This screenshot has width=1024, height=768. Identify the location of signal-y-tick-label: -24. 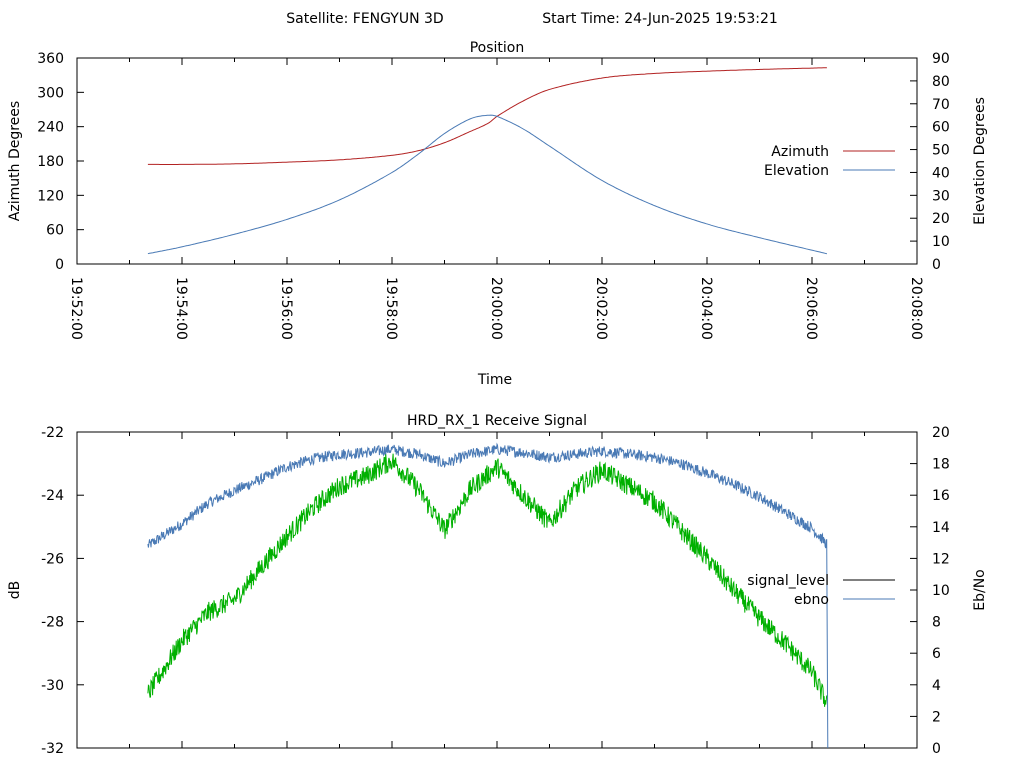
(52, 496).